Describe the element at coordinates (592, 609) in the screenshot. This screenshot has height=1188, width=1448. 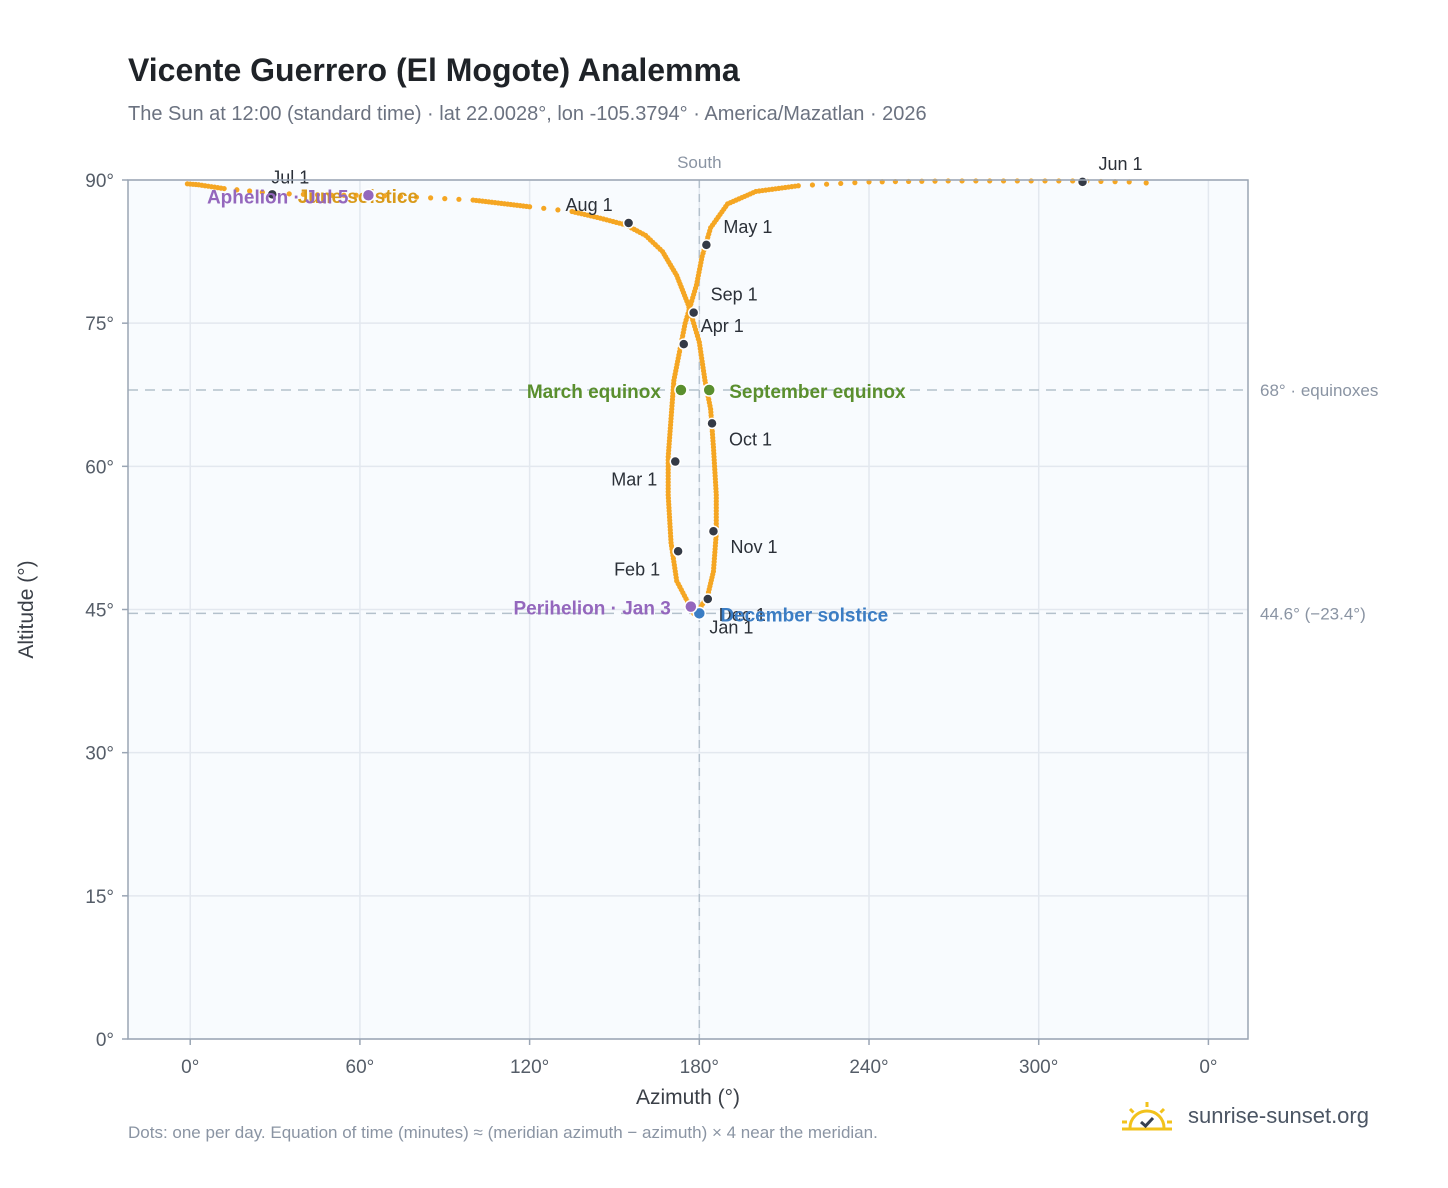
I see `event-marker-label: Perihelion · Jan 3` at that location.